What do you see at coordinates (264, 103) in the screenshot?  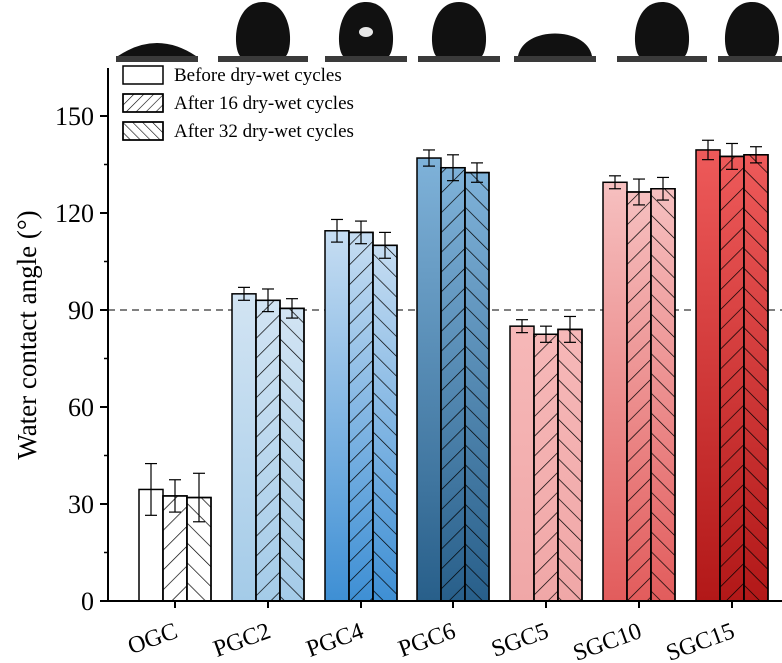 I see `legend-label-after16: After 16 dry-wet cycles` at bounding box center [264, 103].